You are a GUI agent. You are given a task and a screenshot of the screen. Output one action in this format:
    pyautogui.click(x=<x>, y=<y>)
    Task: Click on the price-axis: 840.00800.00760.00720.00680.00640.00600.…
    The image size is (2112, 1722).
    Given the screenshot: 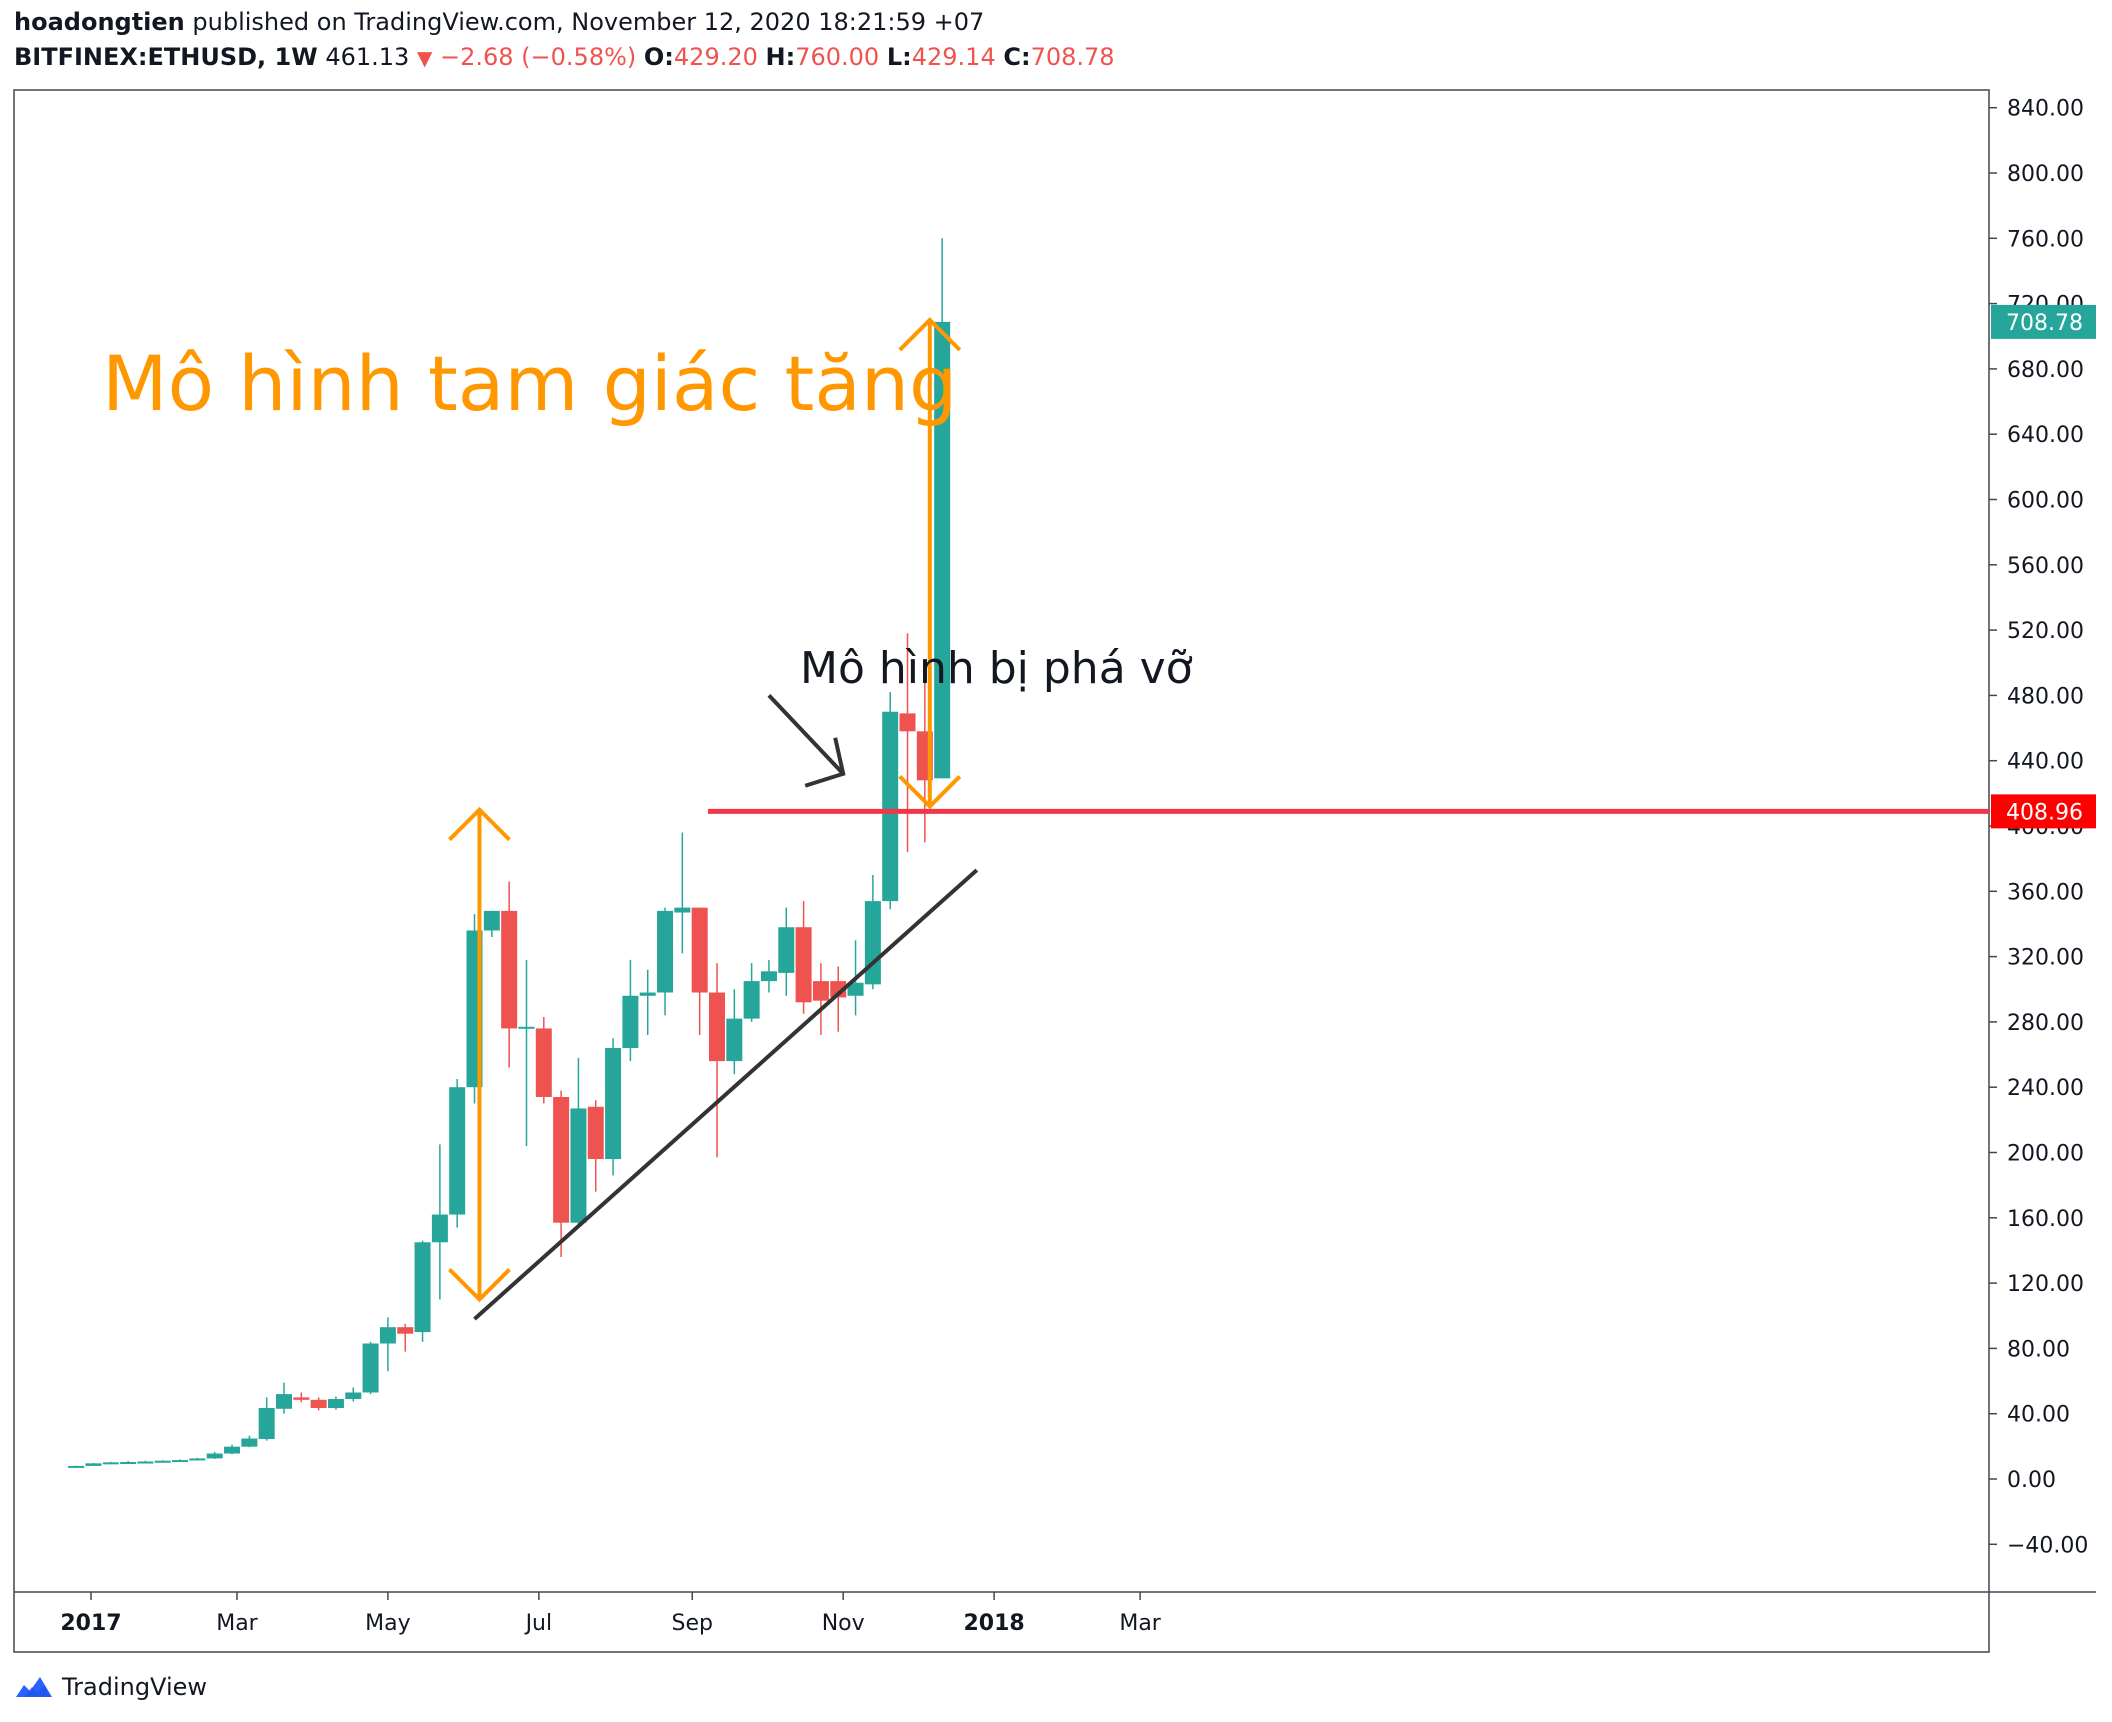 What is the action you would take?
    pyautogui.click(x=2038, y=828)
    